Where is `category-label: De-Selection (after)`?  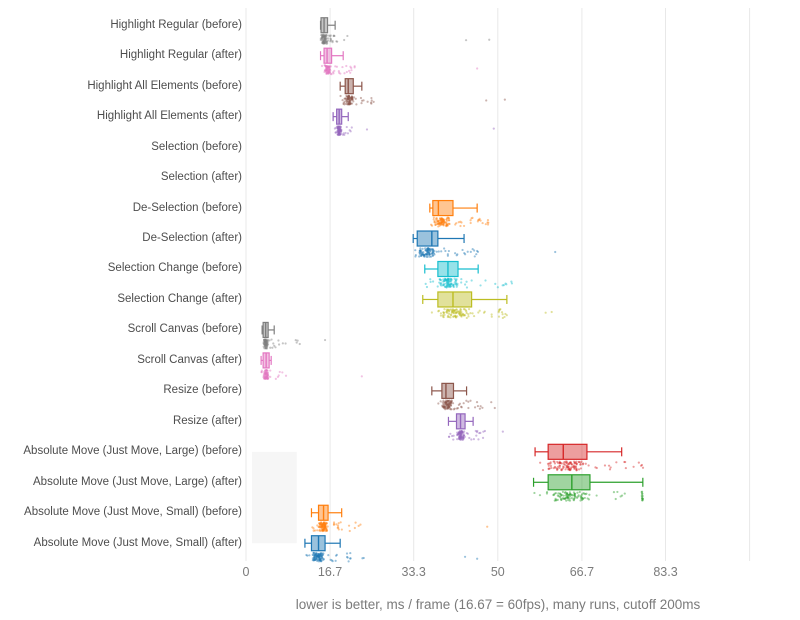
category-label: De-Selection (after) is located at coordinates (192, 238).